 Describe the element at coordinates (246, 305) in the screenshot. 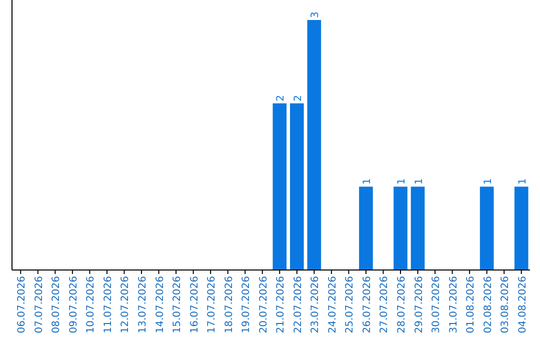

I see `x-tick-label: 19.07.2026` at that location.